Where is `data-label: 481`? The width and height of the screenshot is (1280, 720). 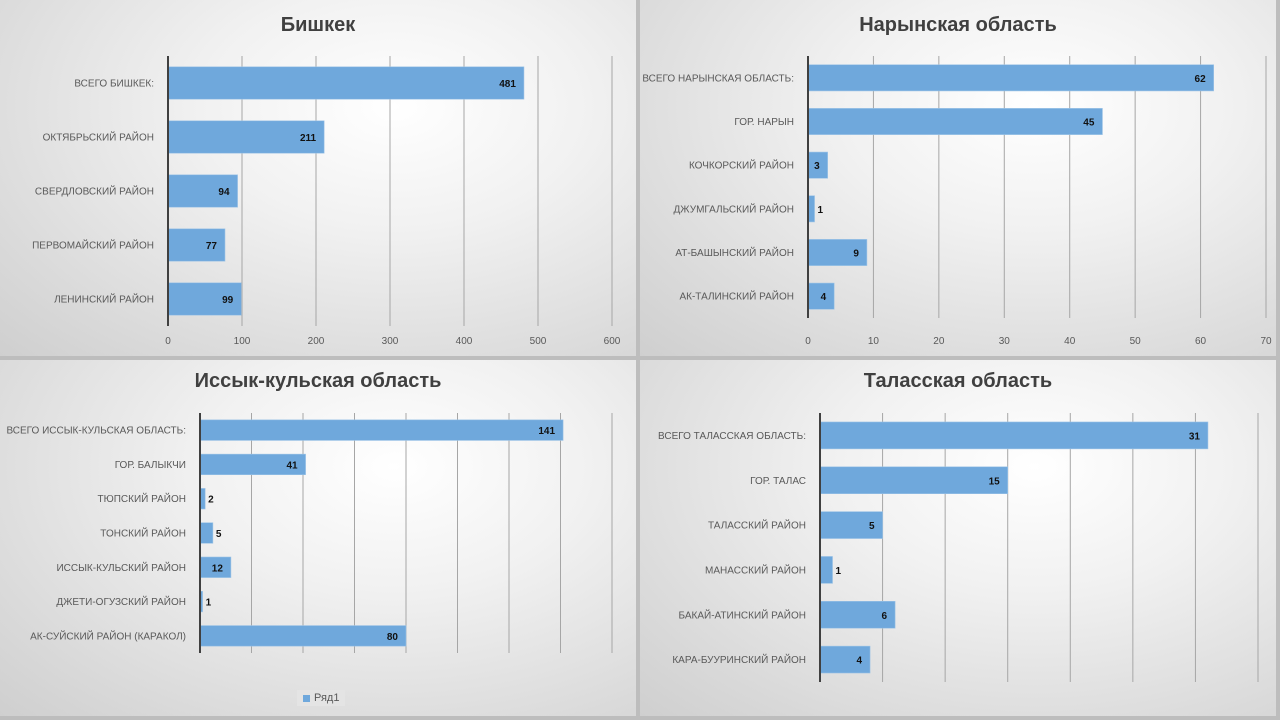 data-label: 481 is located at coordinates (507, 84).